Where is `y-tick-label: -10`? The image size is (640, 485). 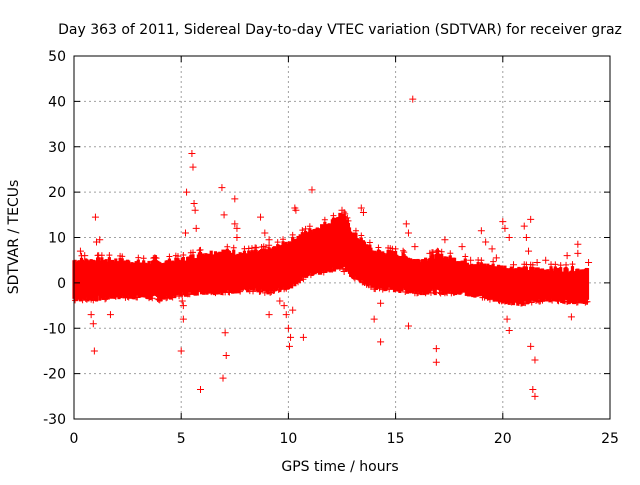
y-tick-label: -10 is located at coordinates (54, 329).